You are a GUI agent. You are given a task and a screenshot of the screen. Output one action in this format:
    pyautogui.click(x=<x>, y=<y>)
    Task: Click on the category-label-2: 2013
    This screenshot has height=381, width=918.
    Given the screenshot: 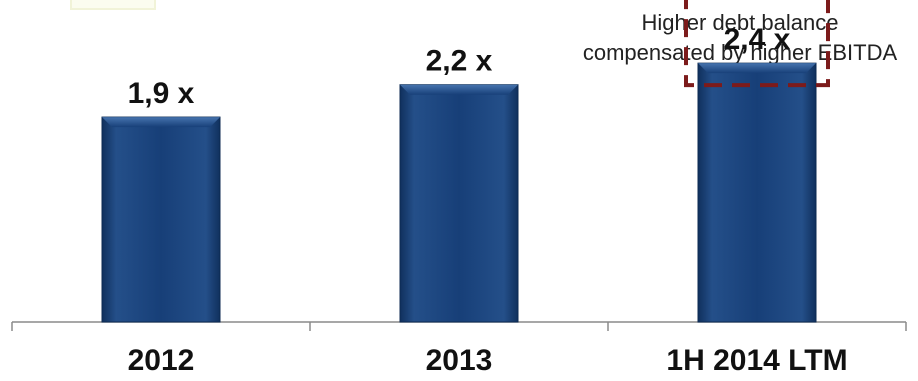 What is the action you would take?
    pyautogui.click(x=459, y=360)
    